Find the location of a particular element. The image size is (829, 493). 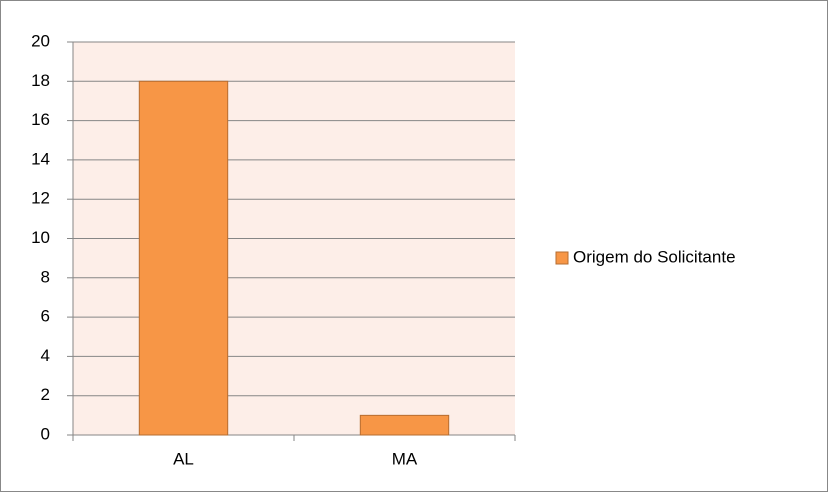

legend-swatch is located at coordinates (562, 258).